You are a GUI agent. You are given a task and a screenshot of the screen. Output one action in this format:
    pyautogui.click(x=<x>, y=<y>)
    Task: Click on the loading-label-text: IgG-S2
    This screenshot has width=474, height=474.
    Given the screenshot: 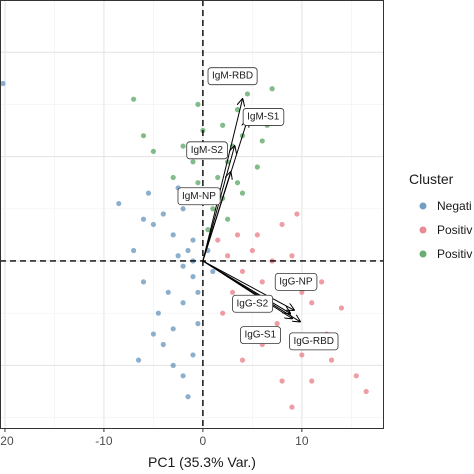 What is the action you would take?
    pyautogui.click(x=253, y=303)
    